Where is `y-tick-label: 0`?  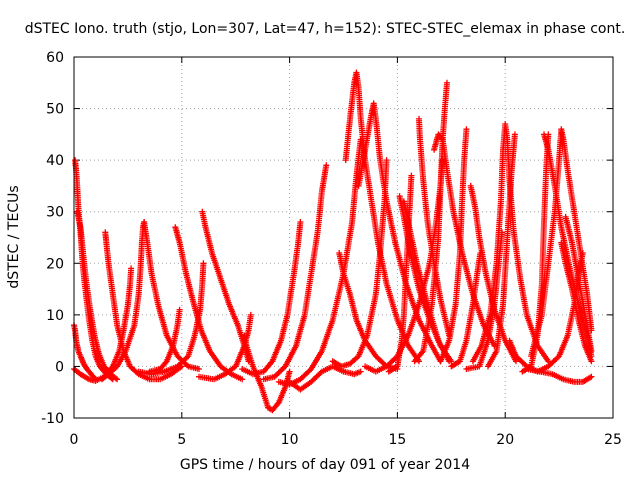 y-tick-label: 0 is located at coordinates (59, 367).